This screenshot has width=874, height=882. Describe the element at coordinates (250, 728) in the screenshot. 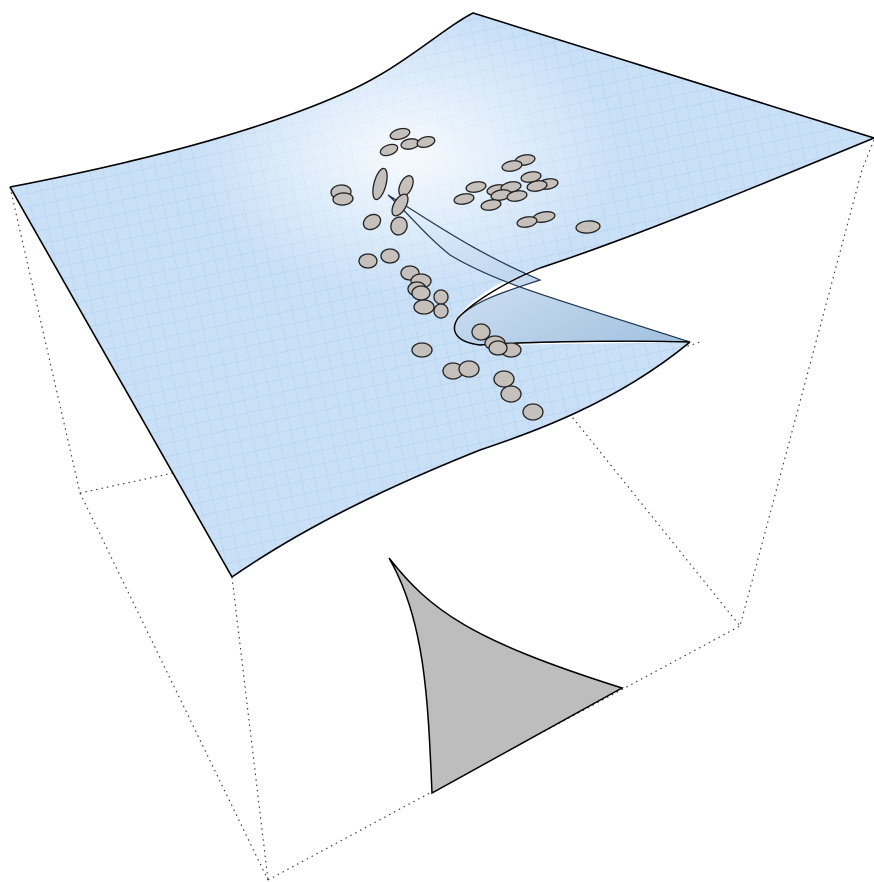

I see `box-edge-front-left-vertical` at that location.